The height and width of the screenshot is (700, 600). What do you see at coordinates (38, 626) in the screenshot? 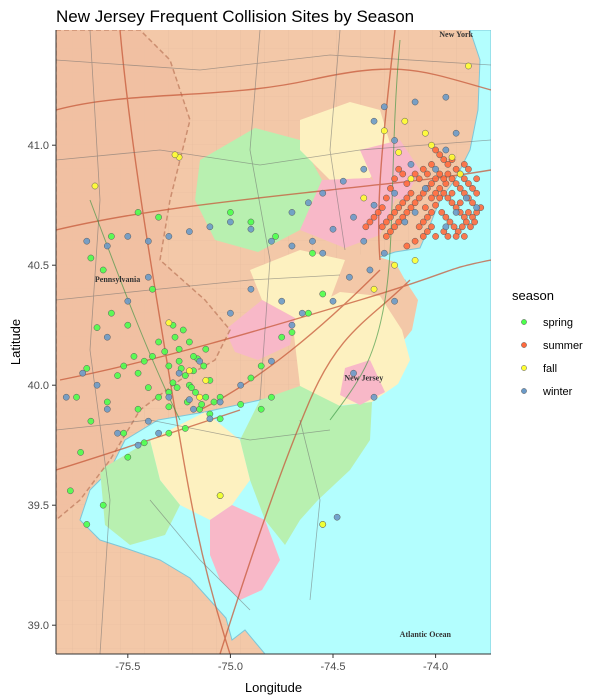
I see `y-tick-label: 39.0` at bounding box center [38, 626].